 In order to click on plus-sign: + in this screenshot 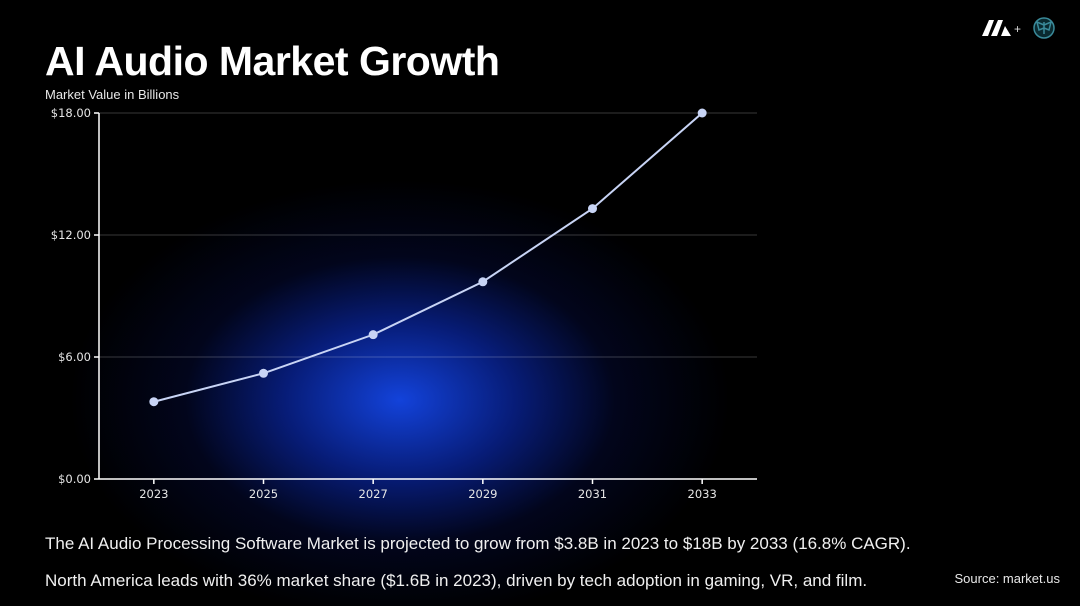, I will do `click(1017, 29)`.